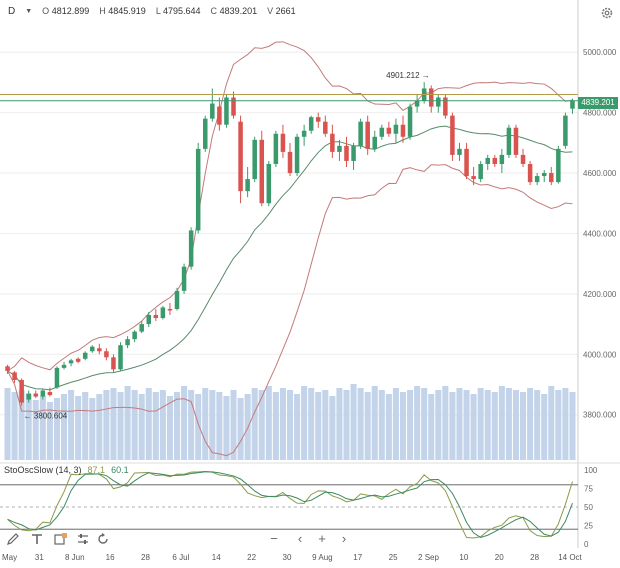 The image size is (620, 568). Describe the element at coordinates (463, 557) in the screenshot. I see `time-tick: 10` at that location.